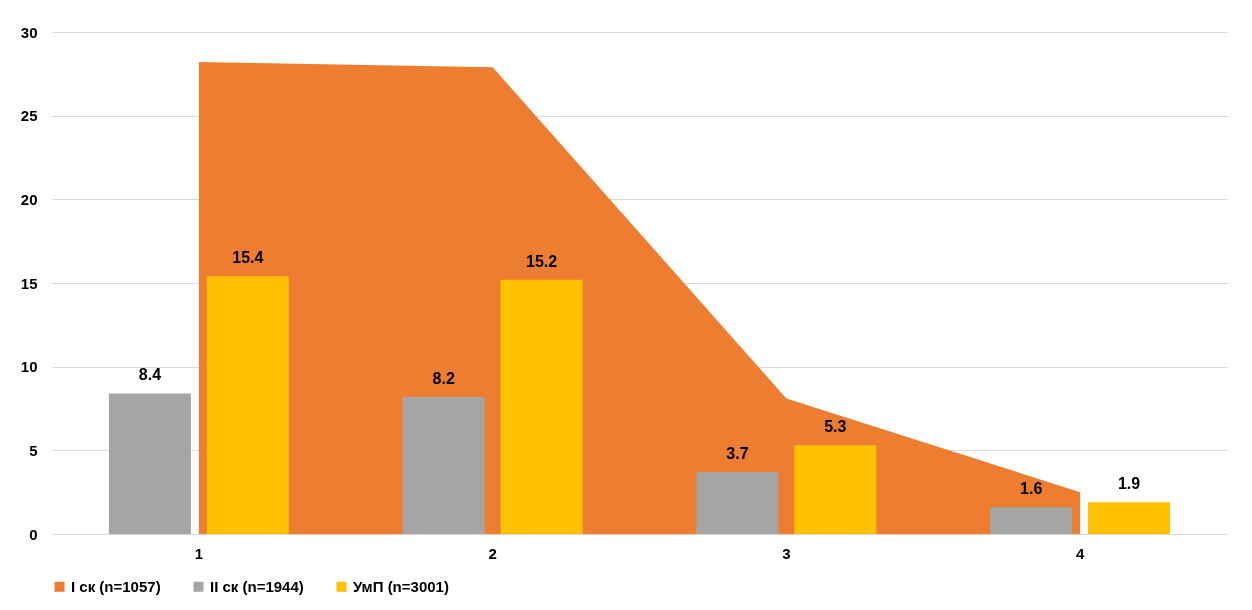  What do you see at coordinates (29, 32) in the screenshot?
I see `y-tick-label: 30` at bounding box center [29, 32].